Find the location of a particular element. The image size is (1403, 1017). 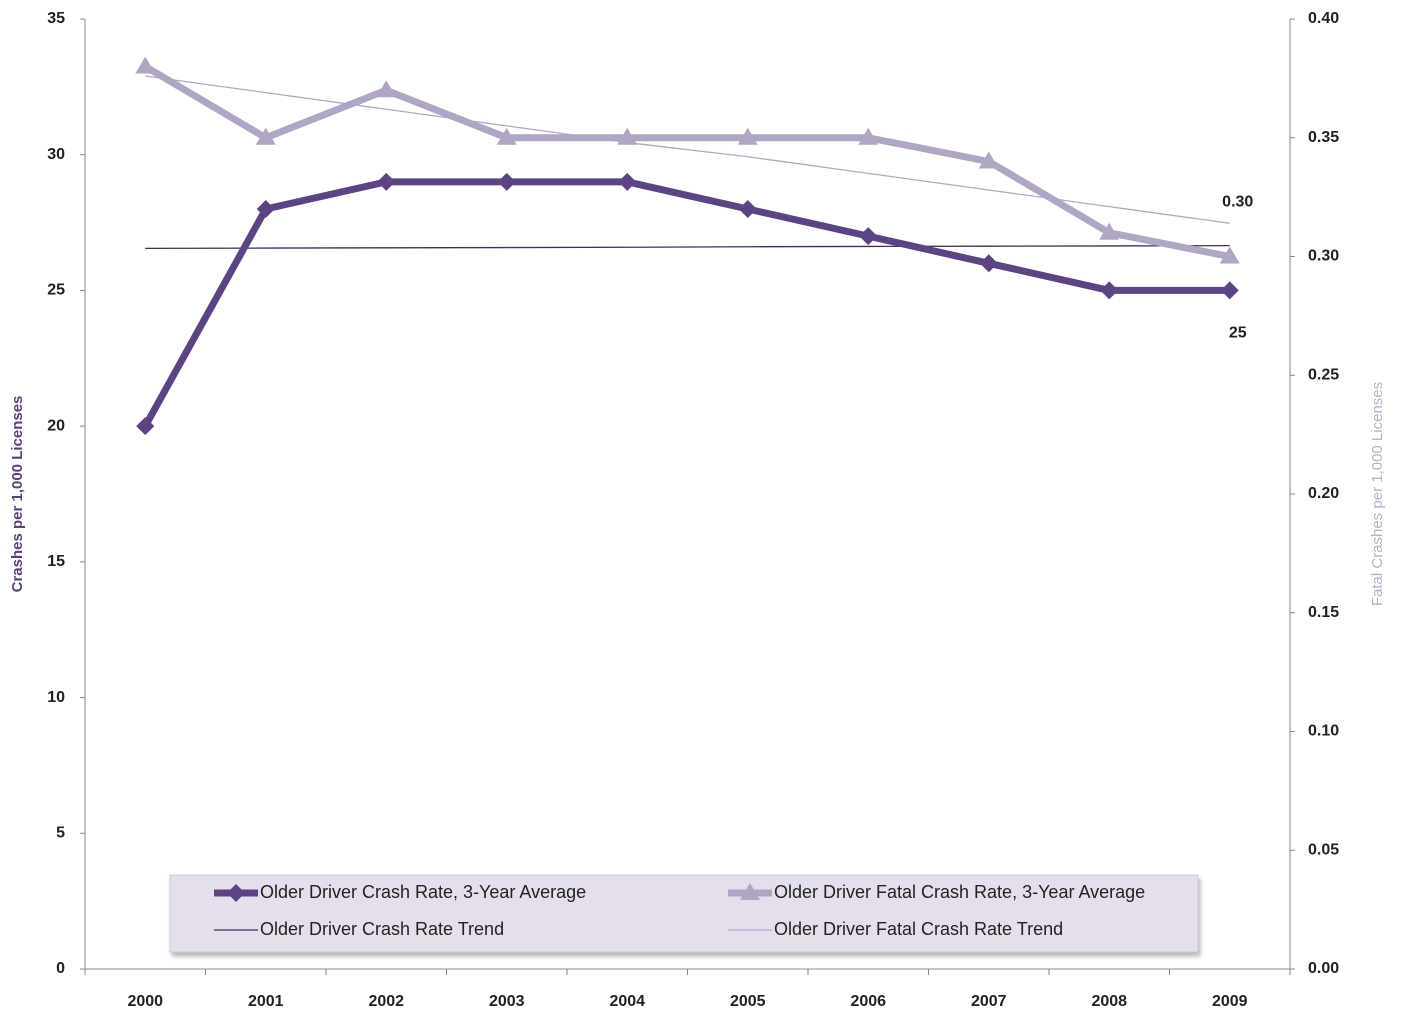

y2-tick-label: 0.35 is located at coordinates (1323, 137).